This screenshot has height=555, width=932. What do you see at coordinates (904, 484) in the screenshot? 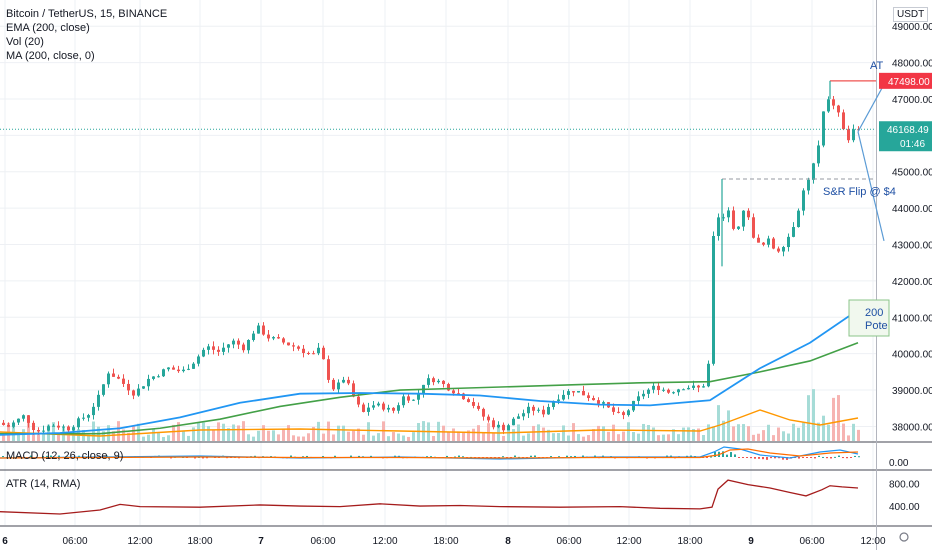
I see `atr-axis-tick-0: 800.00` at bounding box center [904, 484].